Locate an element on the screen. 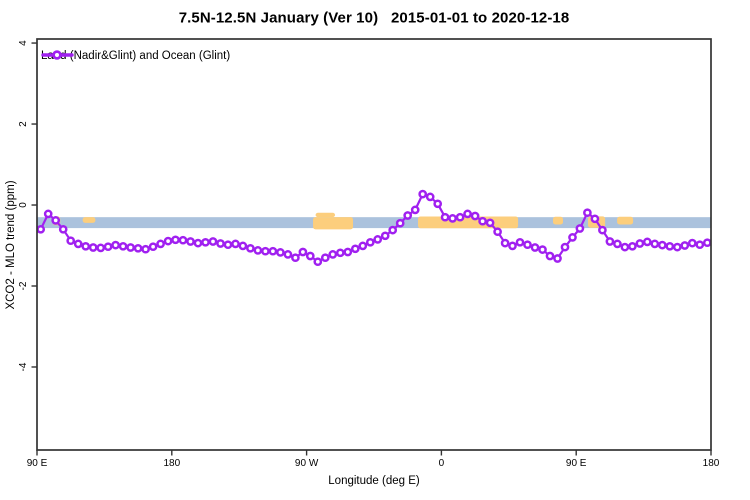 This screenshot has height=500, width=750. y-axis: 4 2 0 -2 -4 is located at coordinates (27, 205).